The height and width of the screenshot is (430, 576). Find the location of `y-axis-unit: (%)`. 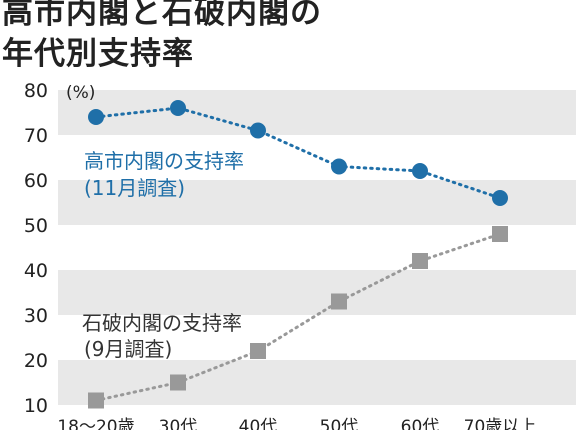

y-axis-unit: (%) is located at coordinates (80, 93).